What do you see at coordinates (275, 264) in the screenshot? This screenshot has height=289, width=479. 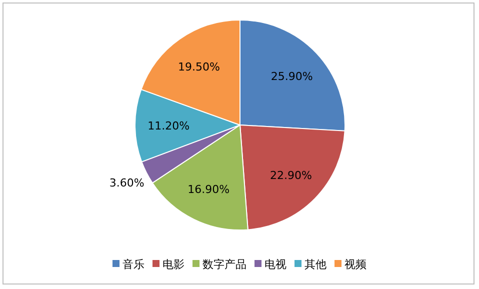 I see `legend-label: 电视` at bounding box center [275, 264].